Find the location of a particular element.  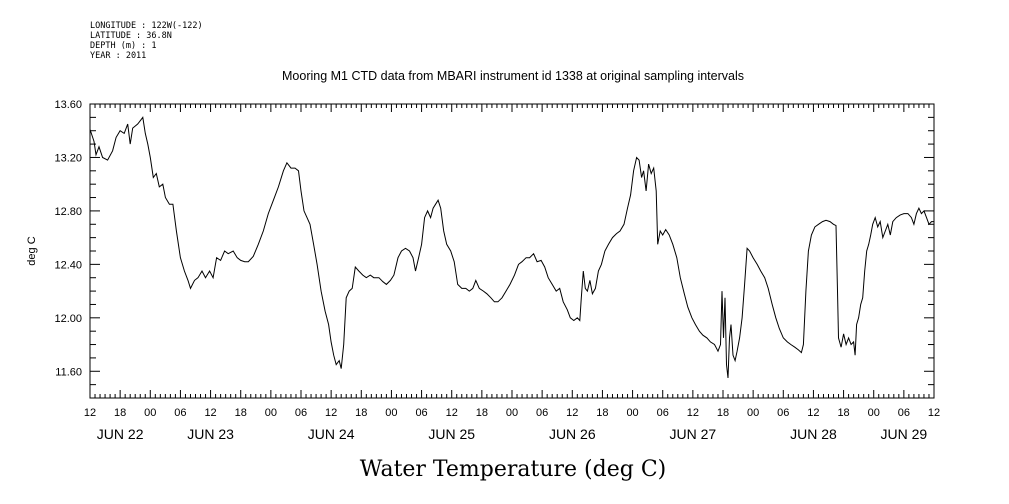

x-date-label: JUN 22 is located at coordinates (120, 434).